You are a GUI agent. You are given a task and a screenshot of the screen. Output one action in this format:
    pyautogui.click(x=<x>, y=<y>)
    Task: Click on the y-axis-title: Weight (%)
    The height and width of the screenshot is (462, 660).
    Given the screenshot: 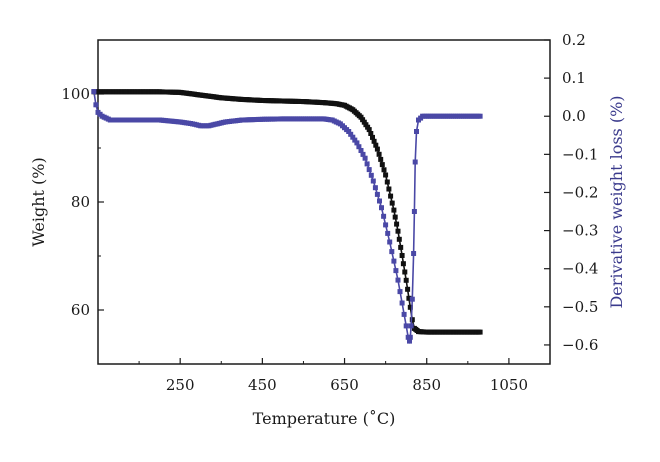 What is the action you would take?
    pyautogui.click(x=38, y=201)
    